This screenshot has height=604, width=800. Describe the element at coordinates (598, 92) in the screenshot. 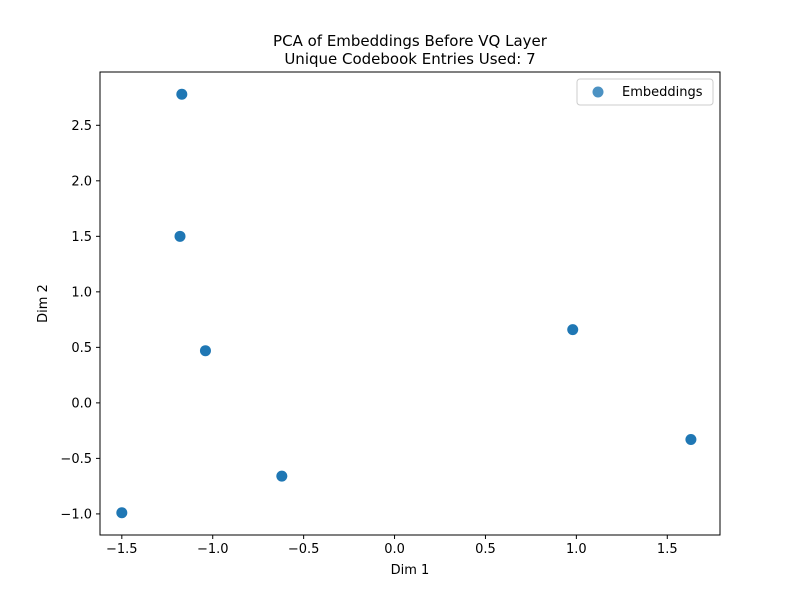

I see `legend-marker` at that location.